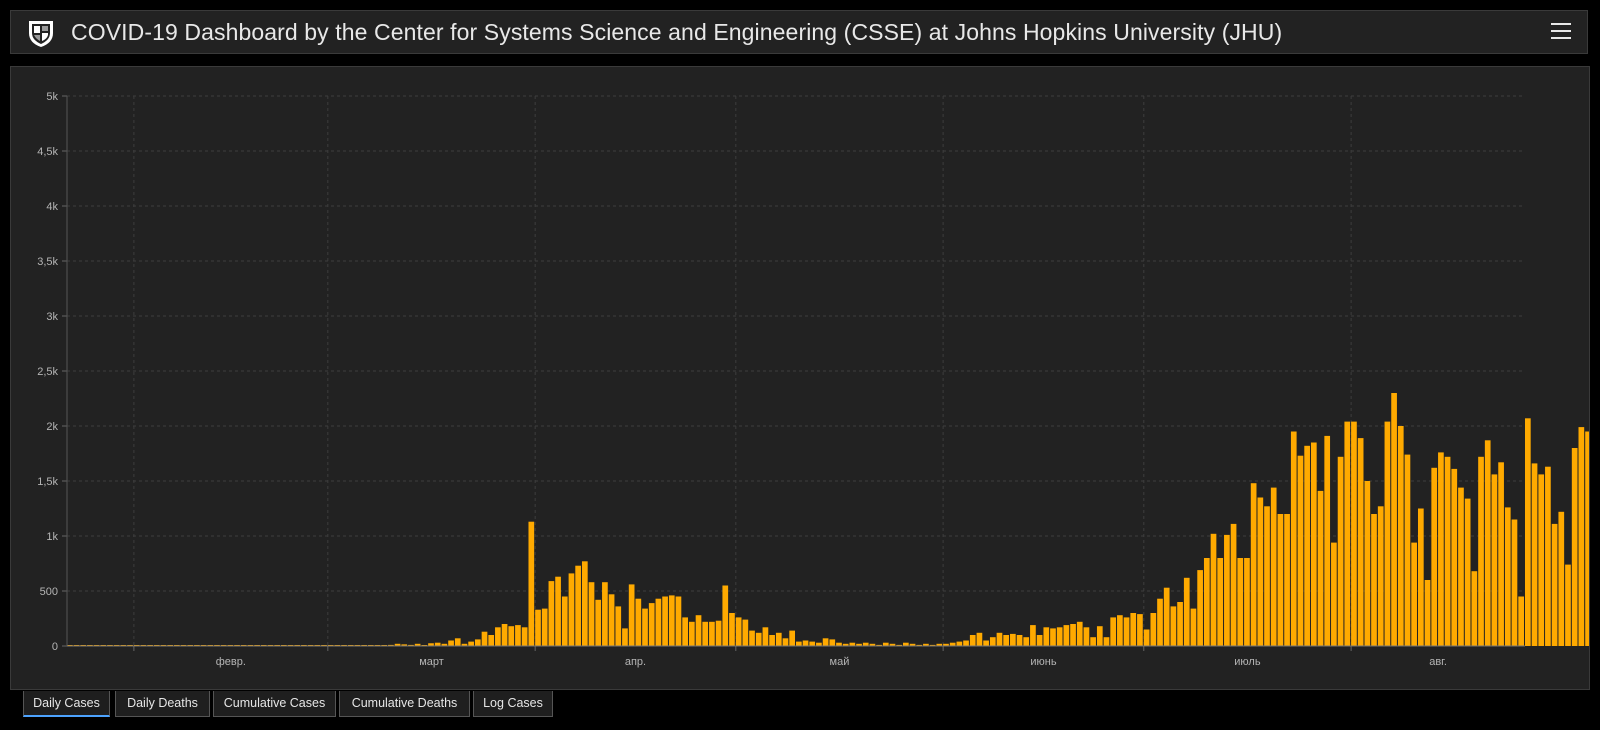 The height and width of the screenshot is (730, 1600). What do you see at coordinates (47, 262) in the screenshot?
I see `y-tick-label: 3,5k` at bounding box center [47, 262].